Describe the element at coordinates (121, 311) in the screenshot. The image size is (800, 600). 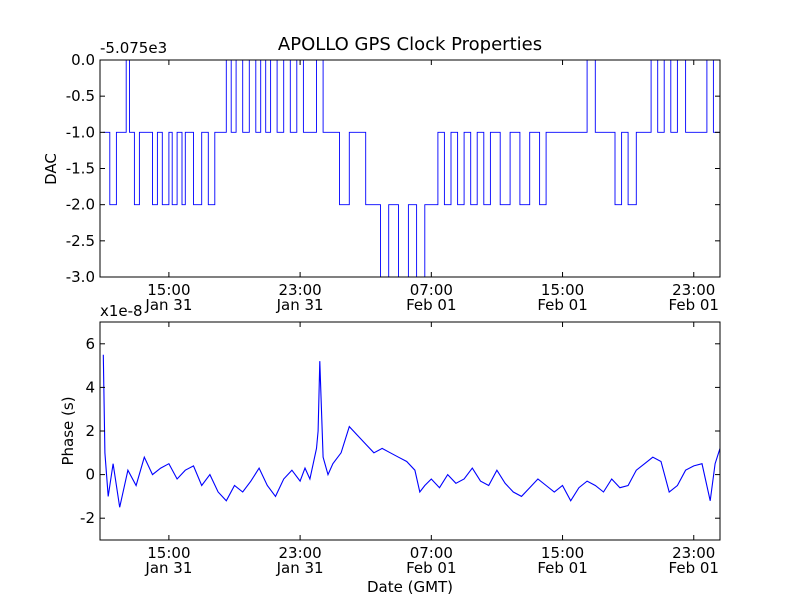
I see `bottom-offset-label: x1e-8` at that location.